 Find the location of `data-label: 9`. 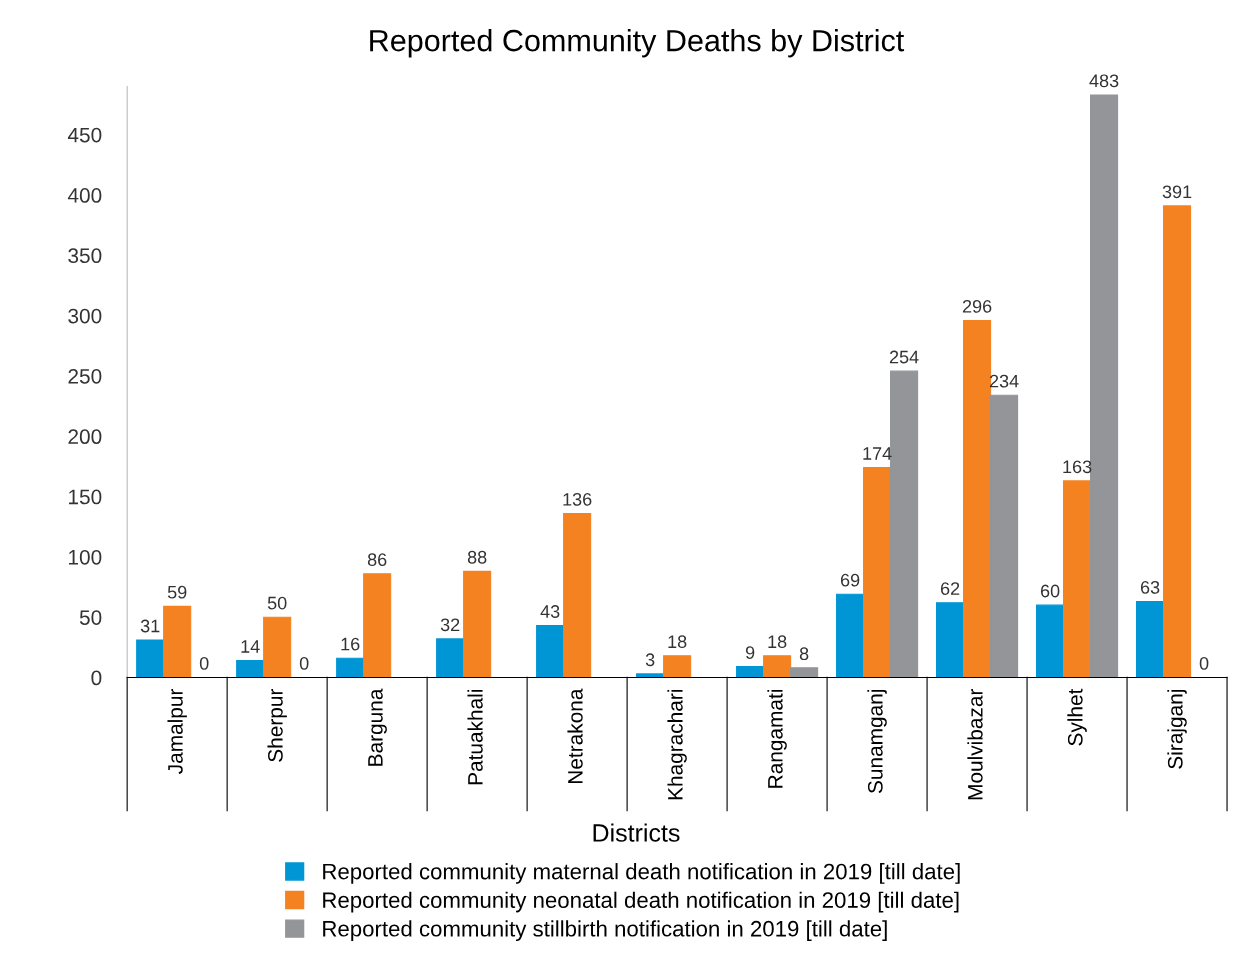

data-label: 9 is located at coordinates (750, 652).